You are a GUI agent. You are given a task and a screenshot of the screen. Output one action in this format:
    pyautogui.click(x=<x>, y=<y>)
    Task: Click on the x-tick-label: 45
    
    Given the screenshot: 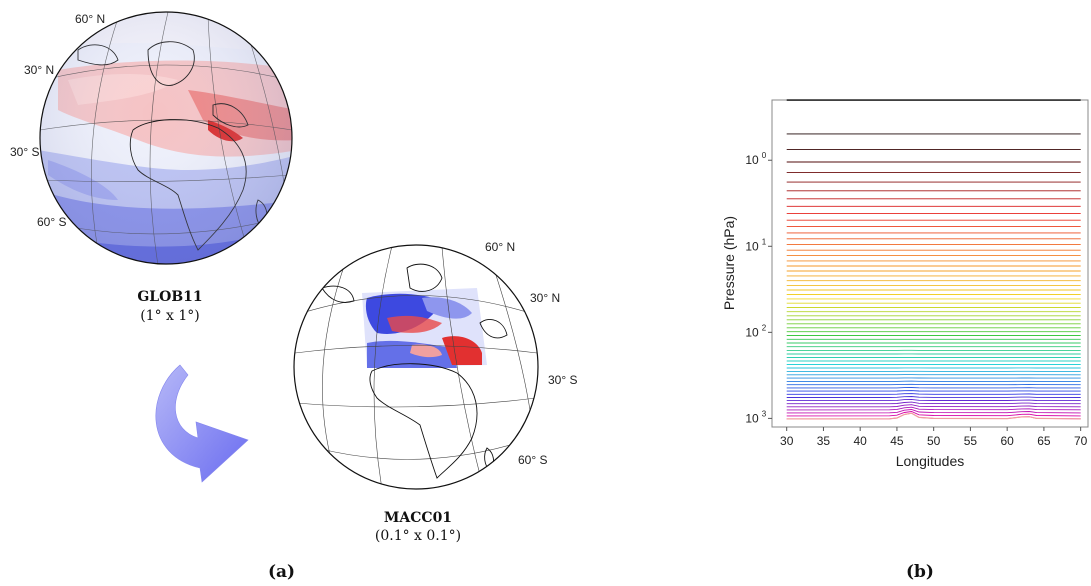 What is the action you would take?
    pyautogui.click(x=897, y=441)
    